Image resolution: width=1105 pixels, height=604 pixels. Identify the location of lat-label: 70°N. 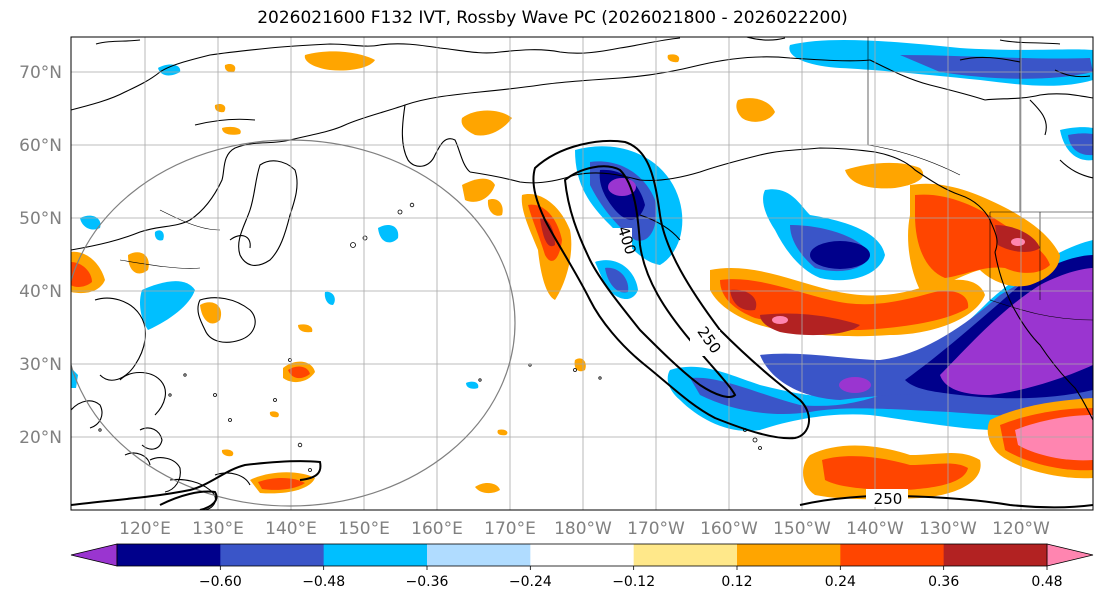
(40, 73).